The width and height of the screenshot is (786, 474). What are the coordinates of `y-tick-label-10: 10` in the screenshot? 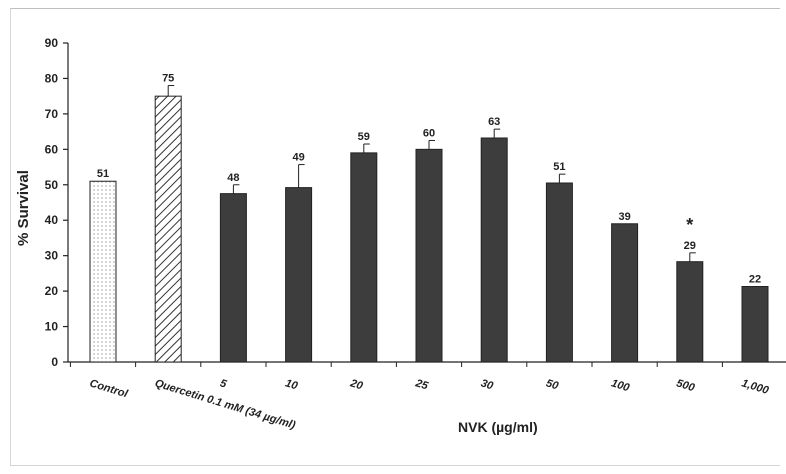 It's located at (52, 327).